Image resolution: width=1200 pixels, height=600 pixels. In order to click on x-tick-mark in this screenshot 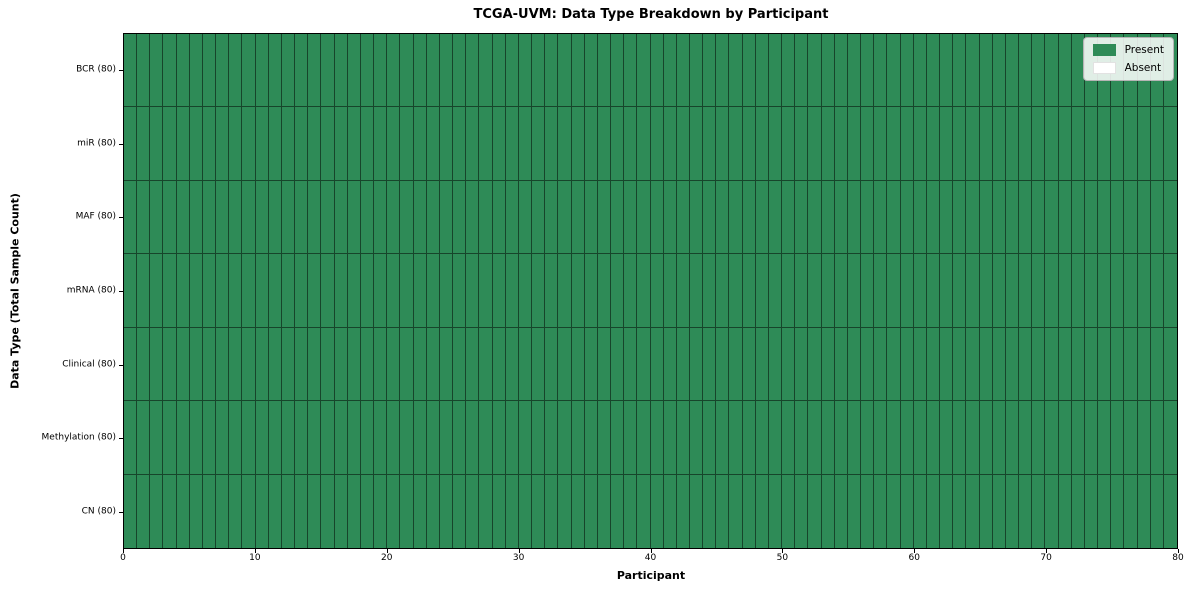, I will do `click(651, 551)`.